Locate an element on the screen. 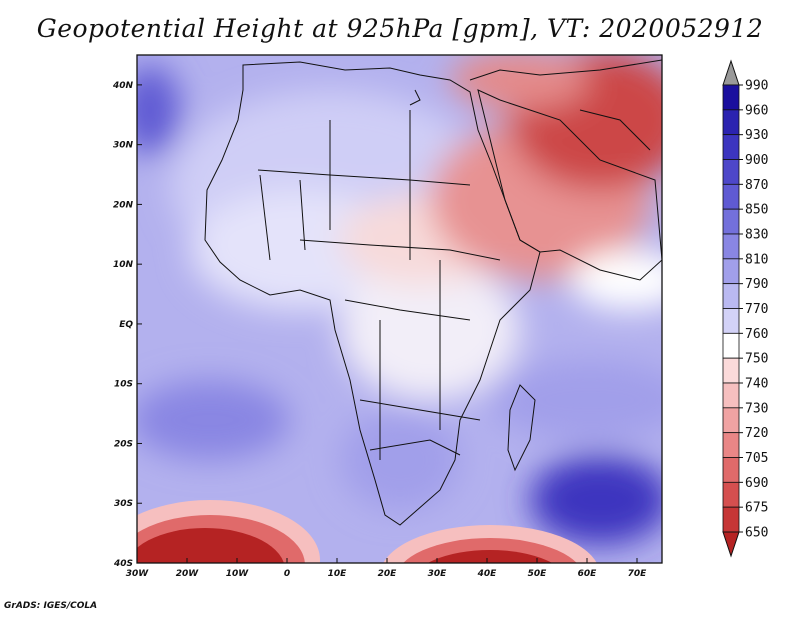  colorbar-label: 720 is located at coordinates (756, 433).